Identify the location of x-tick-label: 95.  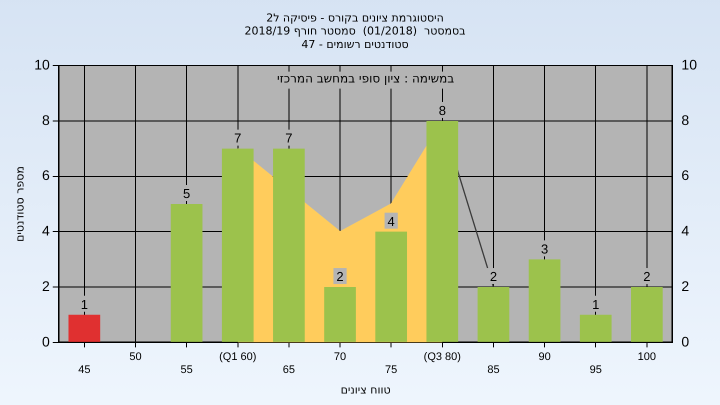
(596, 370).